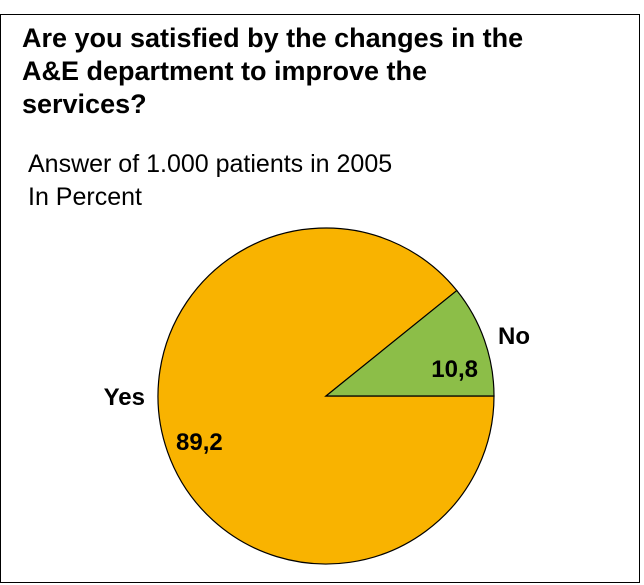 The height and width of the screenshot is (585, 644). Describe the element at coordinates (210, 164) in the screenshot. I see `chart-subtitle: Answer of 1.000 patients in 2005` at that location.